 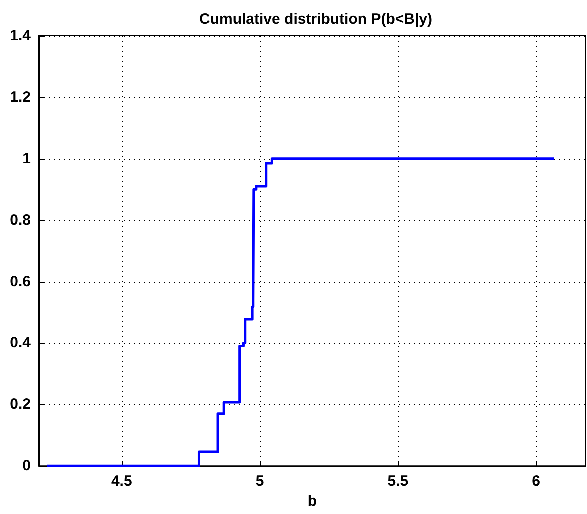 What do you see at coordinates (398, 481) in the screenshot?
I see `x-tick-label: 5.5` at bounding box center [398, 481].